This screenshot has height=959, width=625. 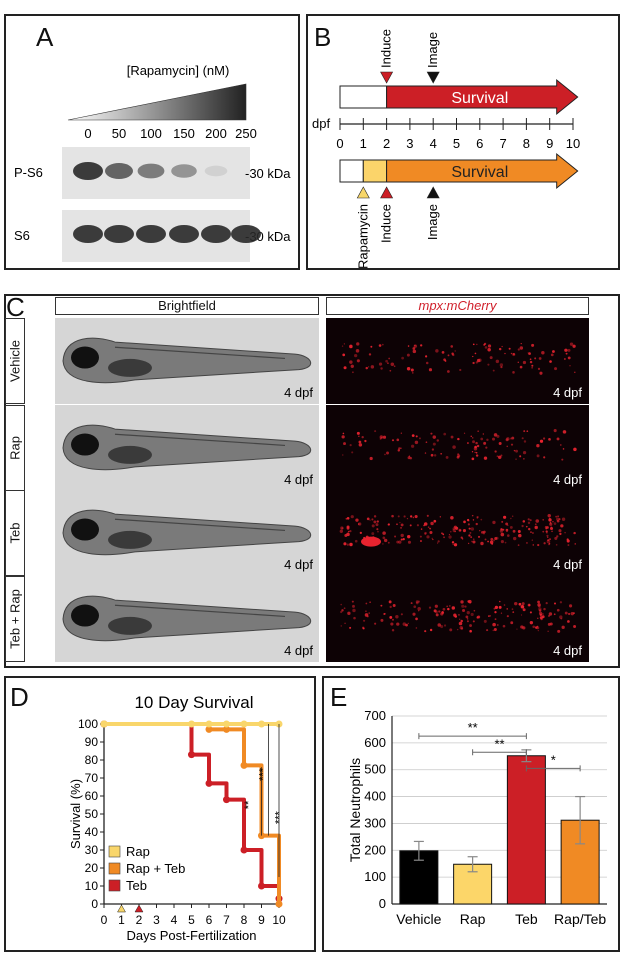 I want to click on blot-band, so click(x=119, y=234).